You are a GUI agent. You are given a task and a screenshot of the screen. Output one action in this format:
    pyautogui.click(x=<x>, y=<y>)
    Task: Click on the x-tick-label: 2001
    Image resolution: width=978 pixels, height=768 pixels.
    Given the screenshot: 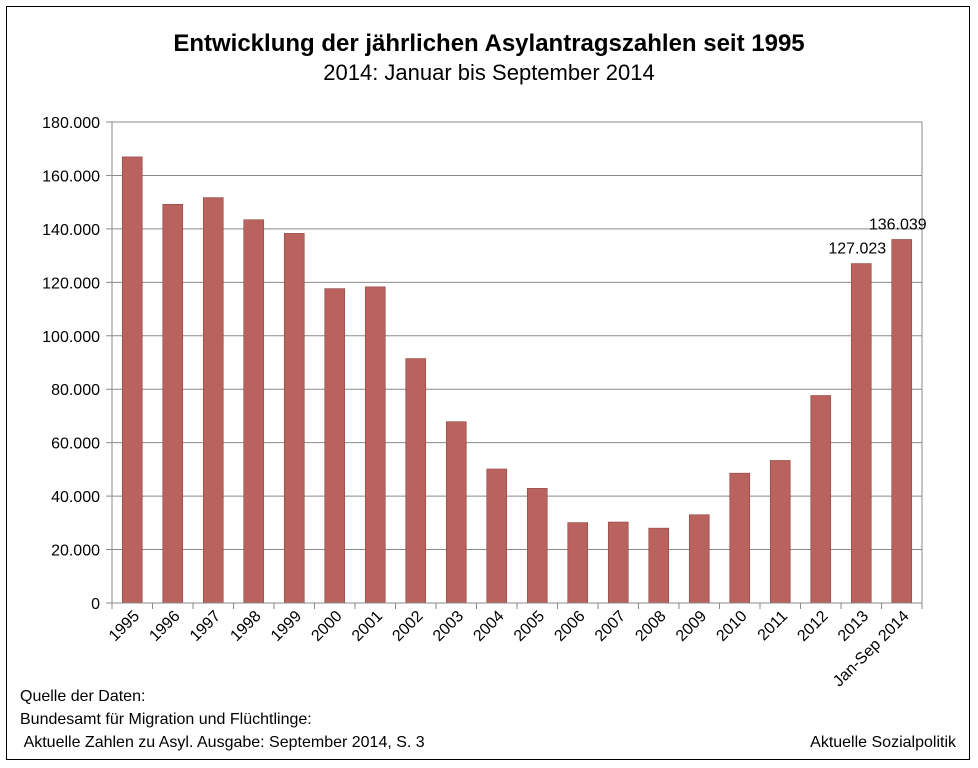 What is the action you would take?
    pyautogui.click(x=367, y=626)
    